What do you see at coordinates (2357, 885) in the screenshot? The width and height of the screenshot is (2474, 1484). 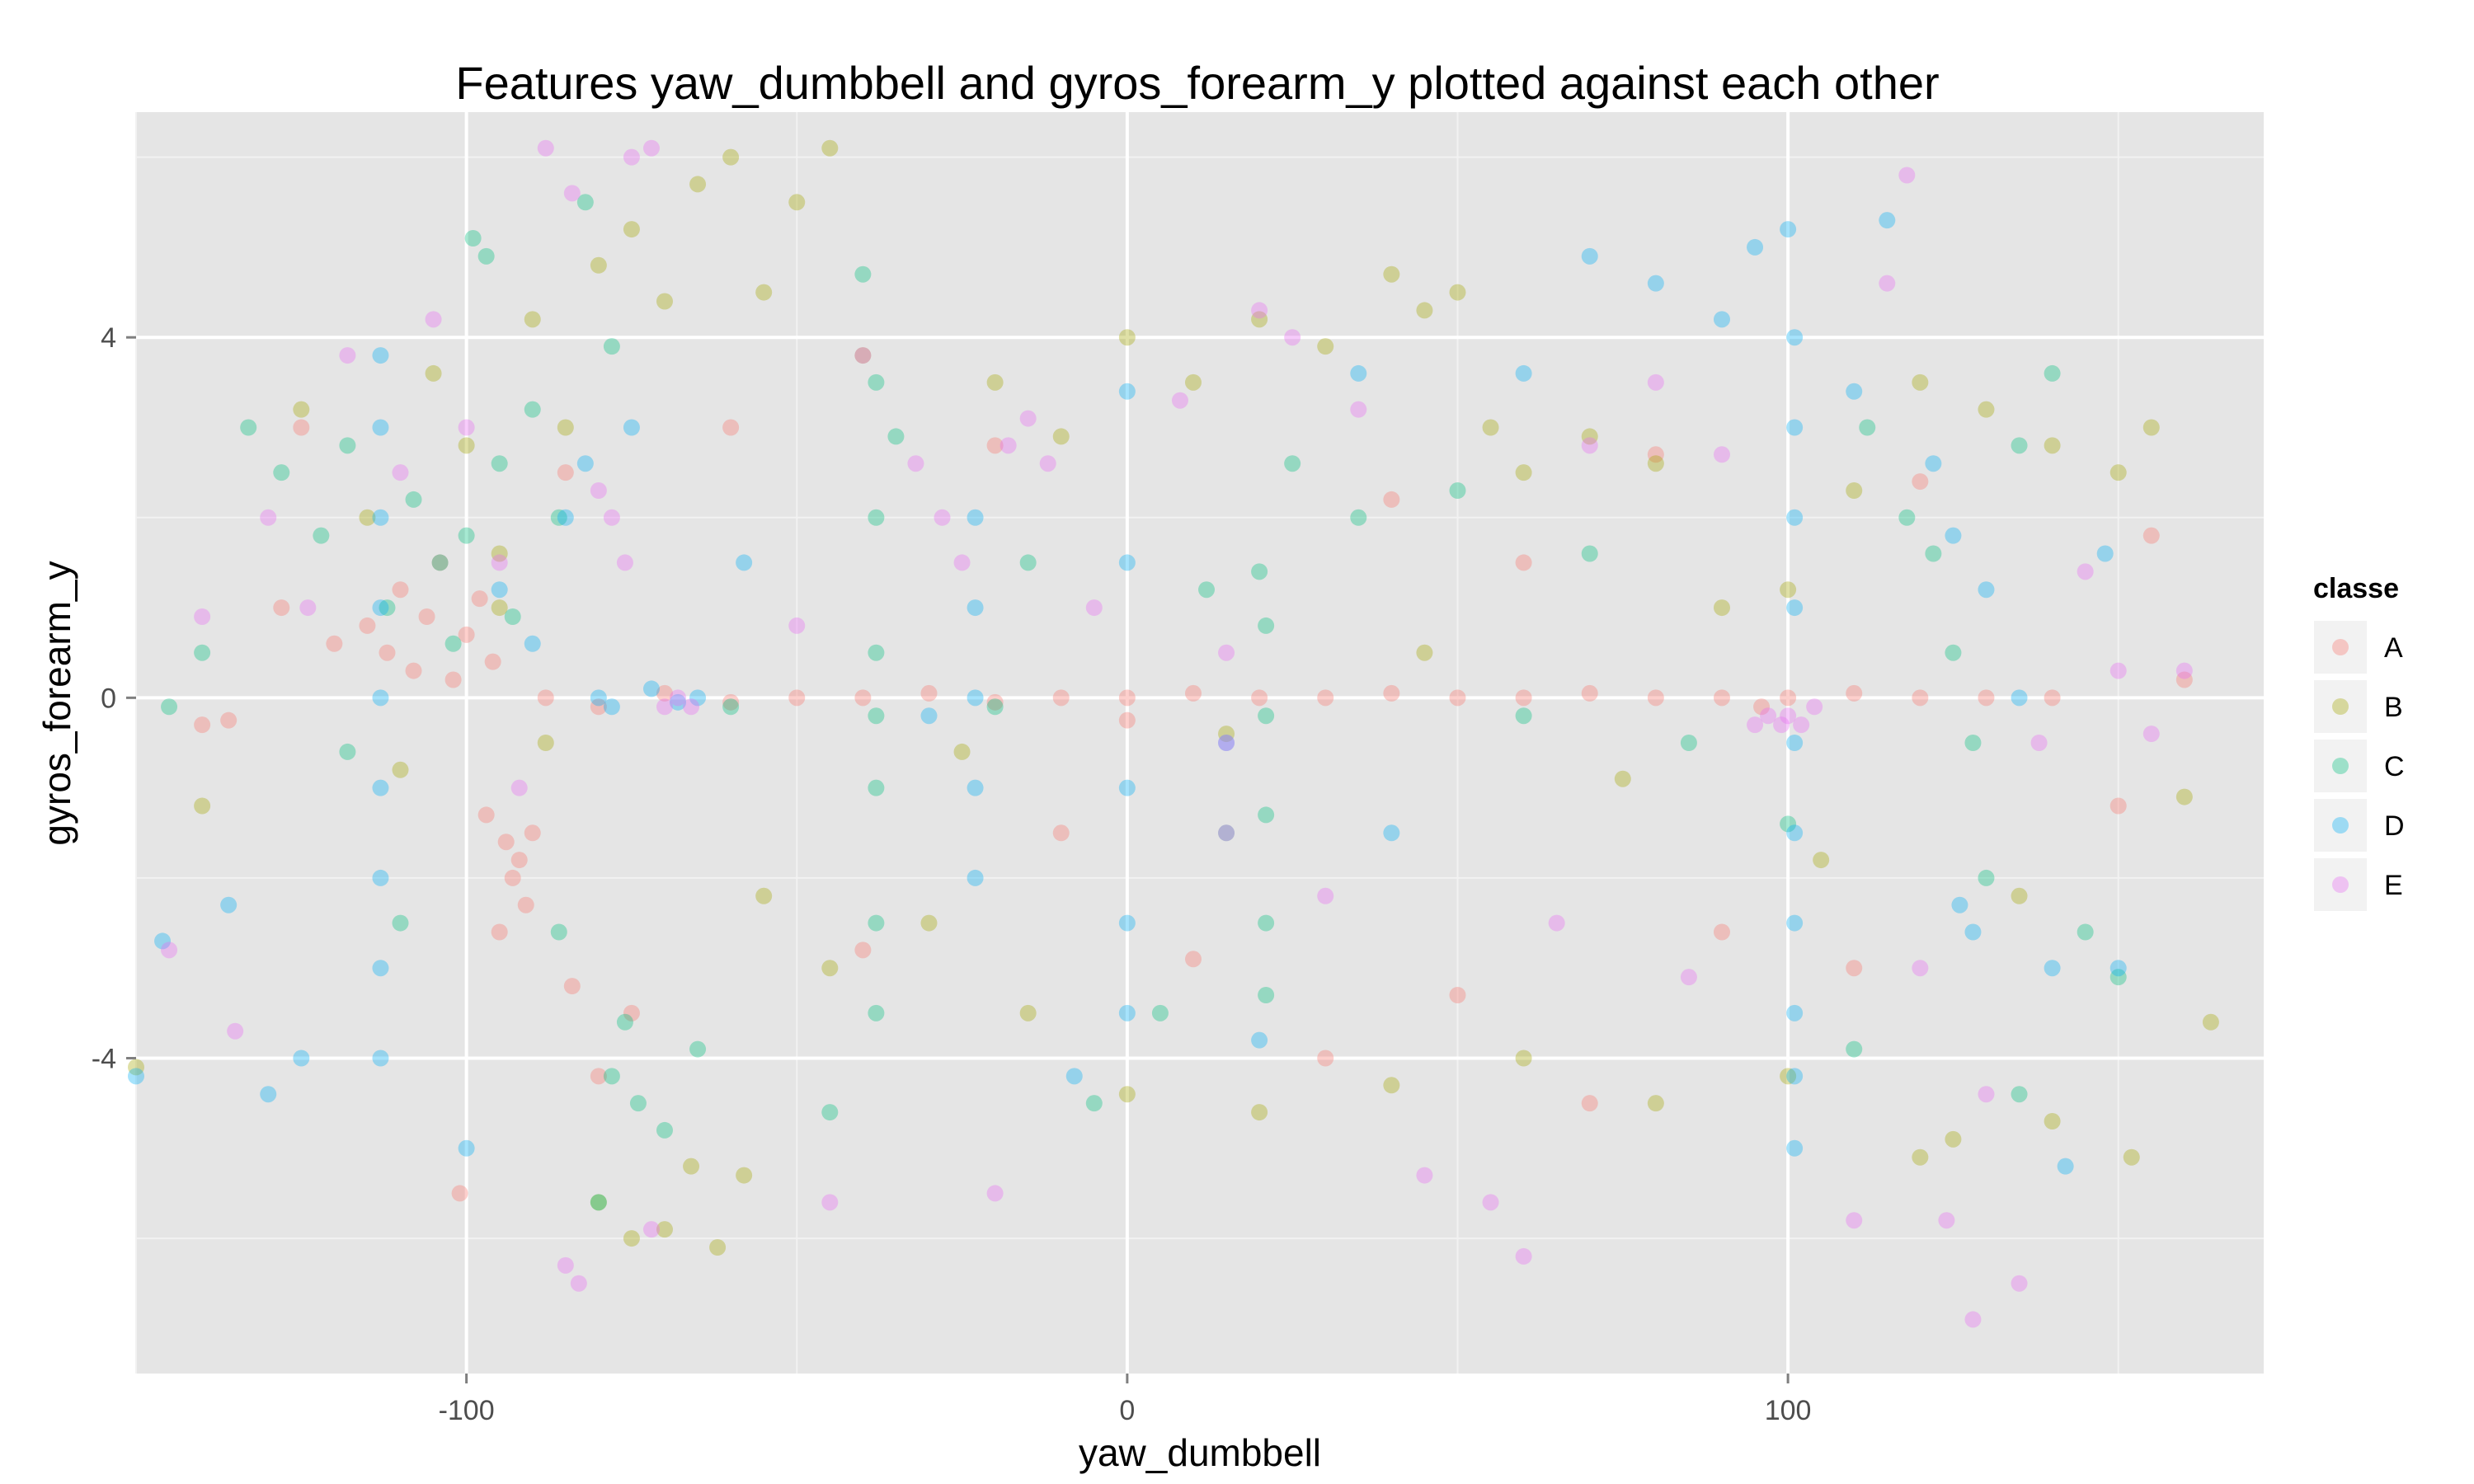 I see `legend-item-e: E` at bounding box center [2357, 885].